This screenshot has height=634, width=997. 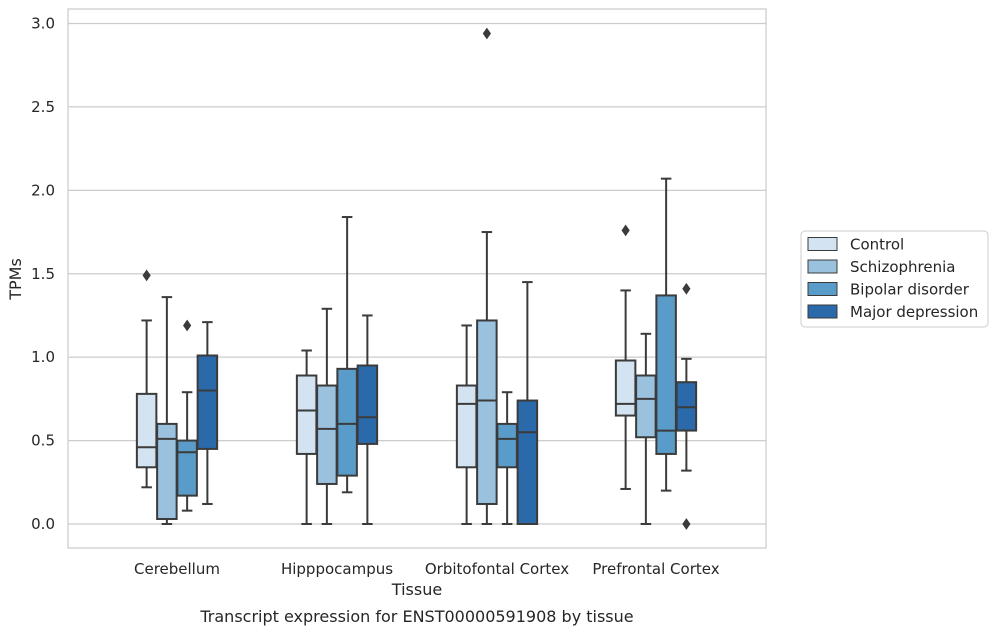 What do you see at coordinates (877, 245) in the screenshot?
I see `legend-label: Control` at bounding box center [877, 245].